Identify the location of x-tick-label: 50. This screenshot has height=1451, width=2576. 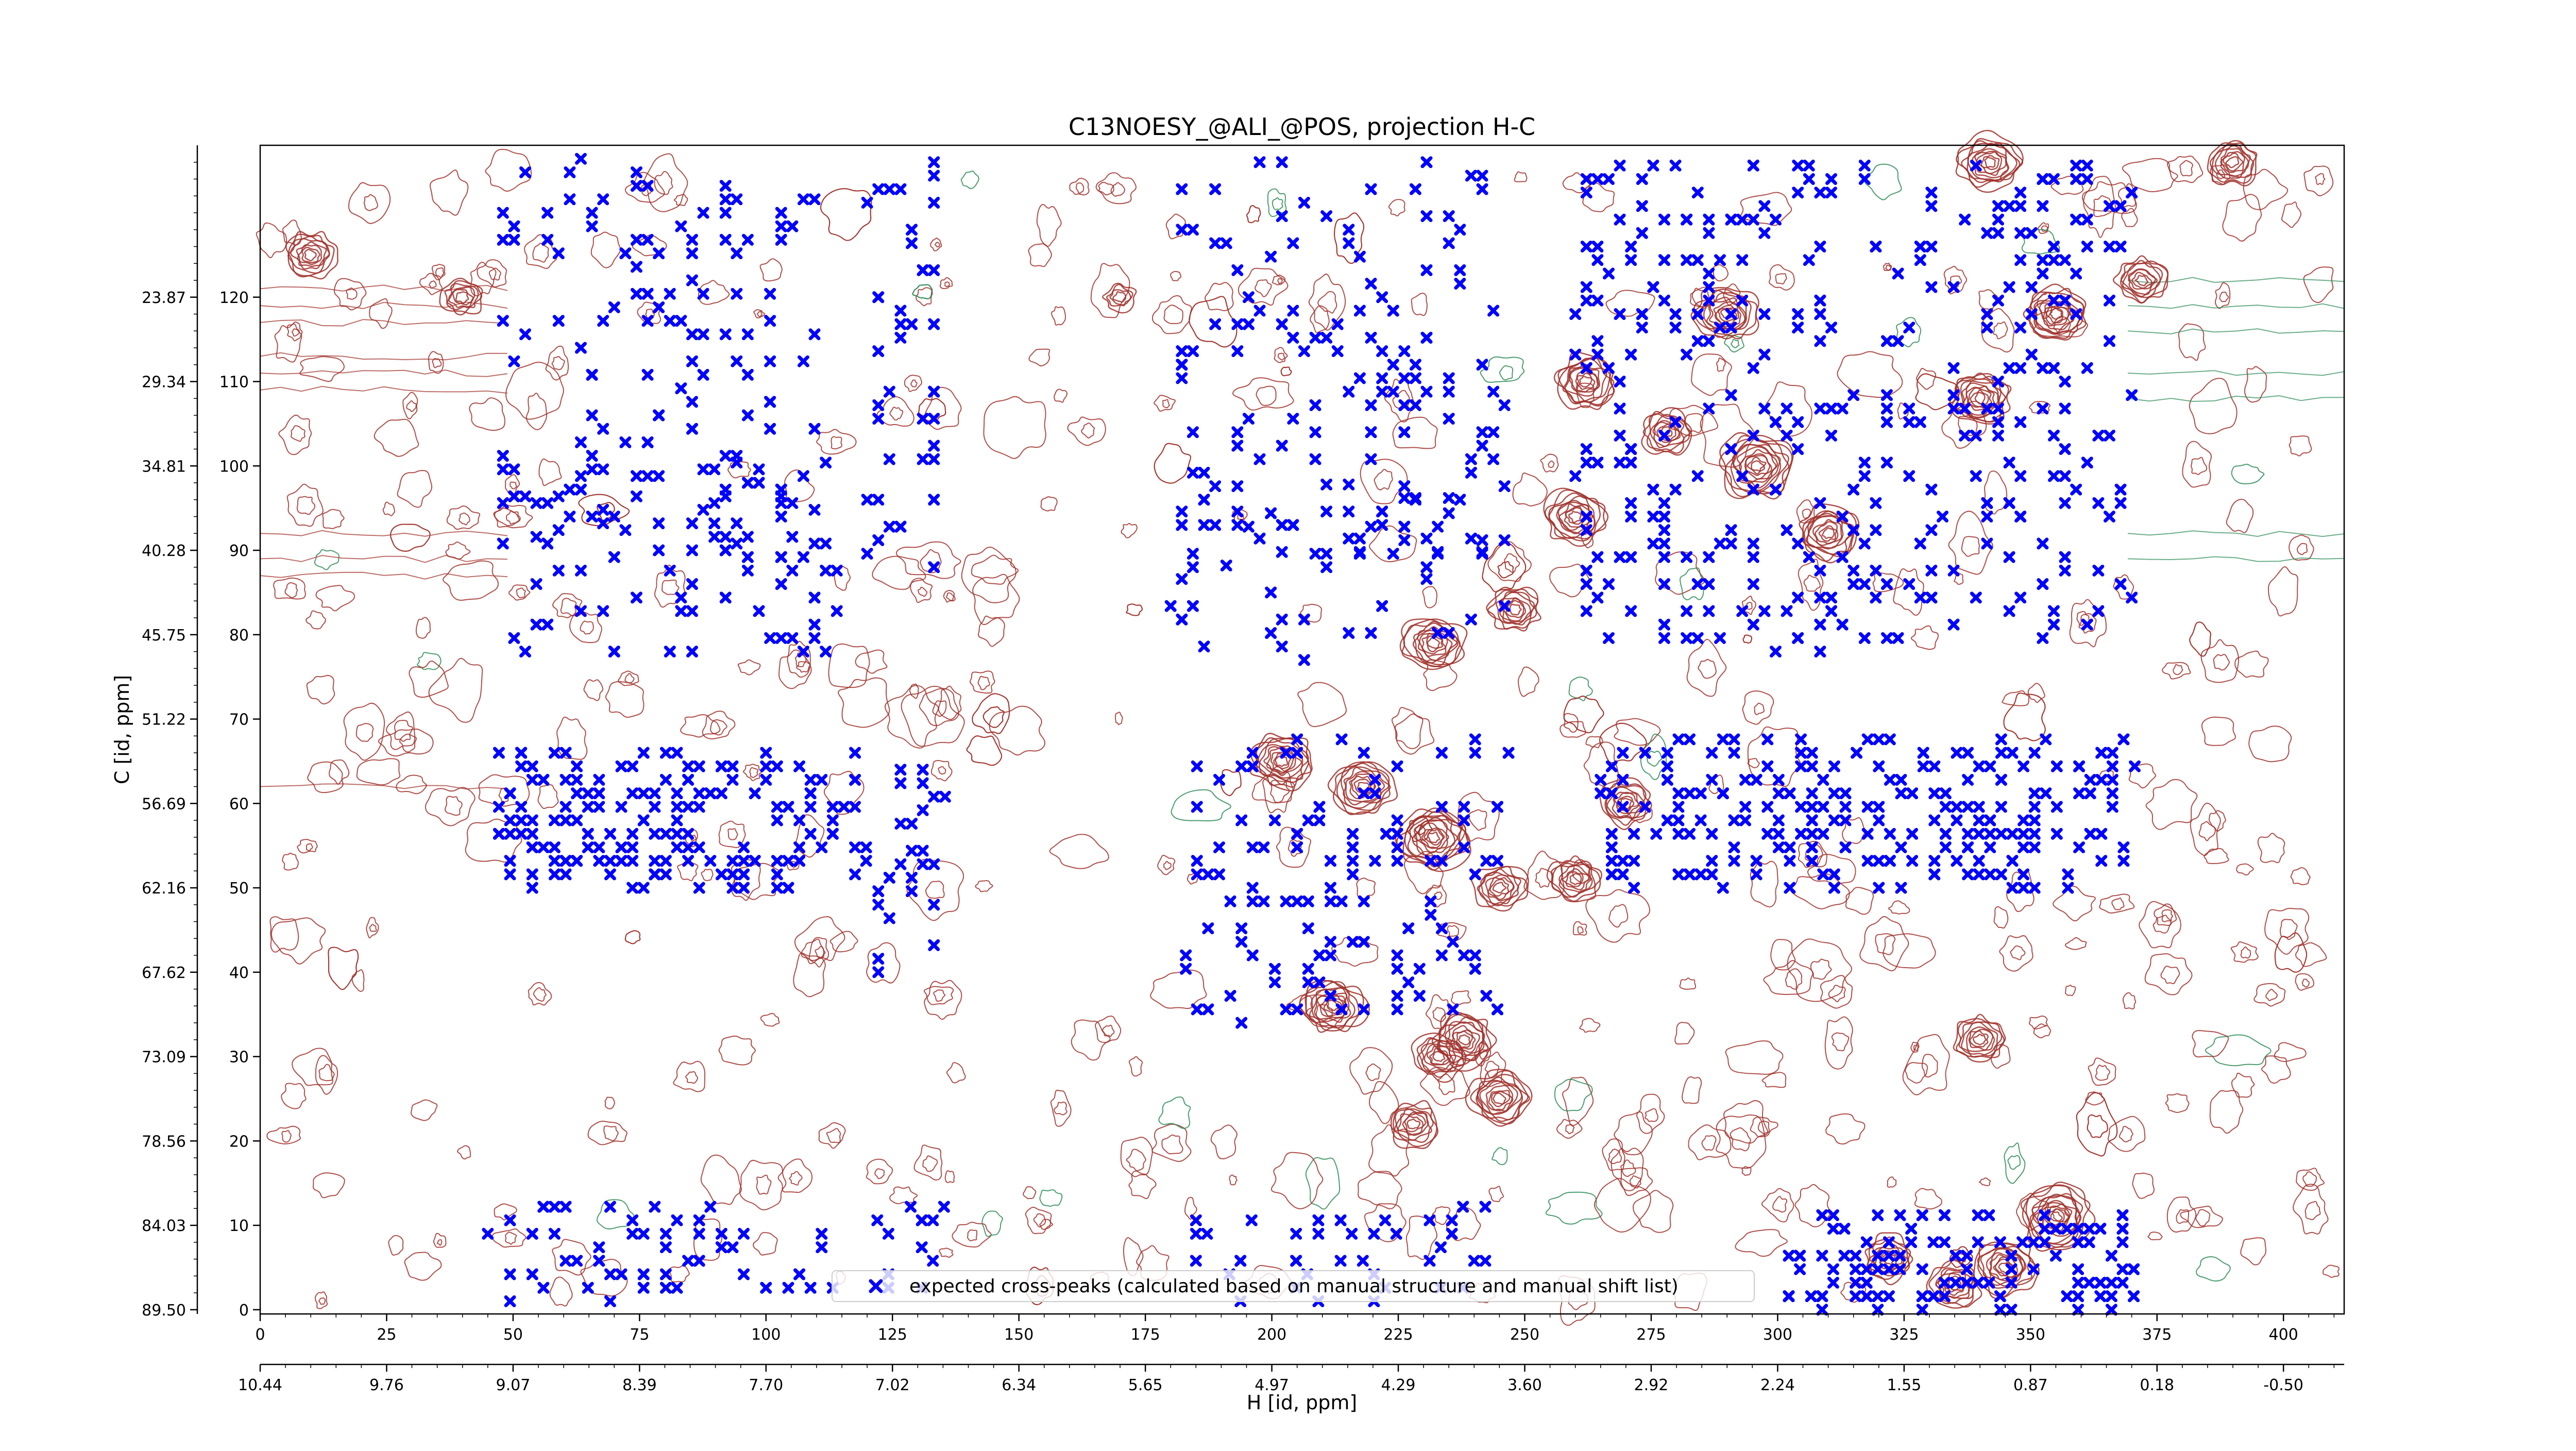
(513, 1335).